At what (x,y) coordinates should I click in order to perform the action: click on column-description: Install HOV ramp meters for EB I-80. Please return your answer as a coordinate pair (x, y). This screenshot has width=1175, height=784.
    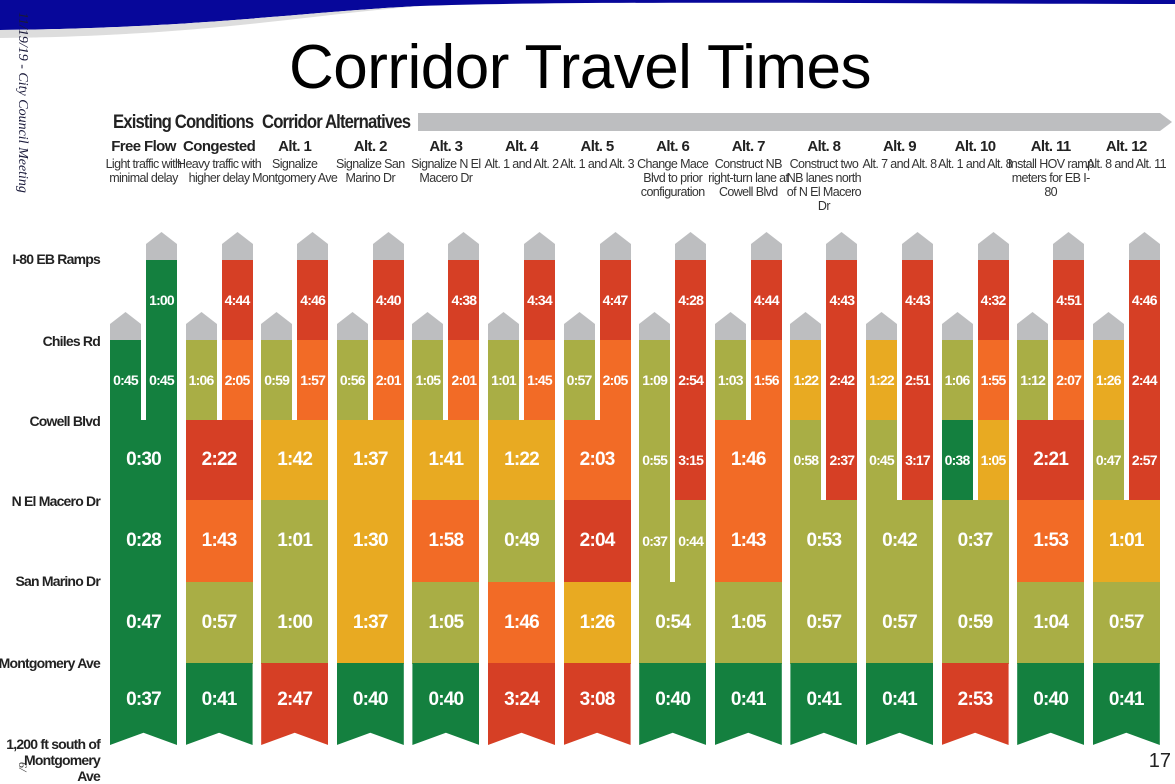
    Looking at the image, I should click on (1050, 178).